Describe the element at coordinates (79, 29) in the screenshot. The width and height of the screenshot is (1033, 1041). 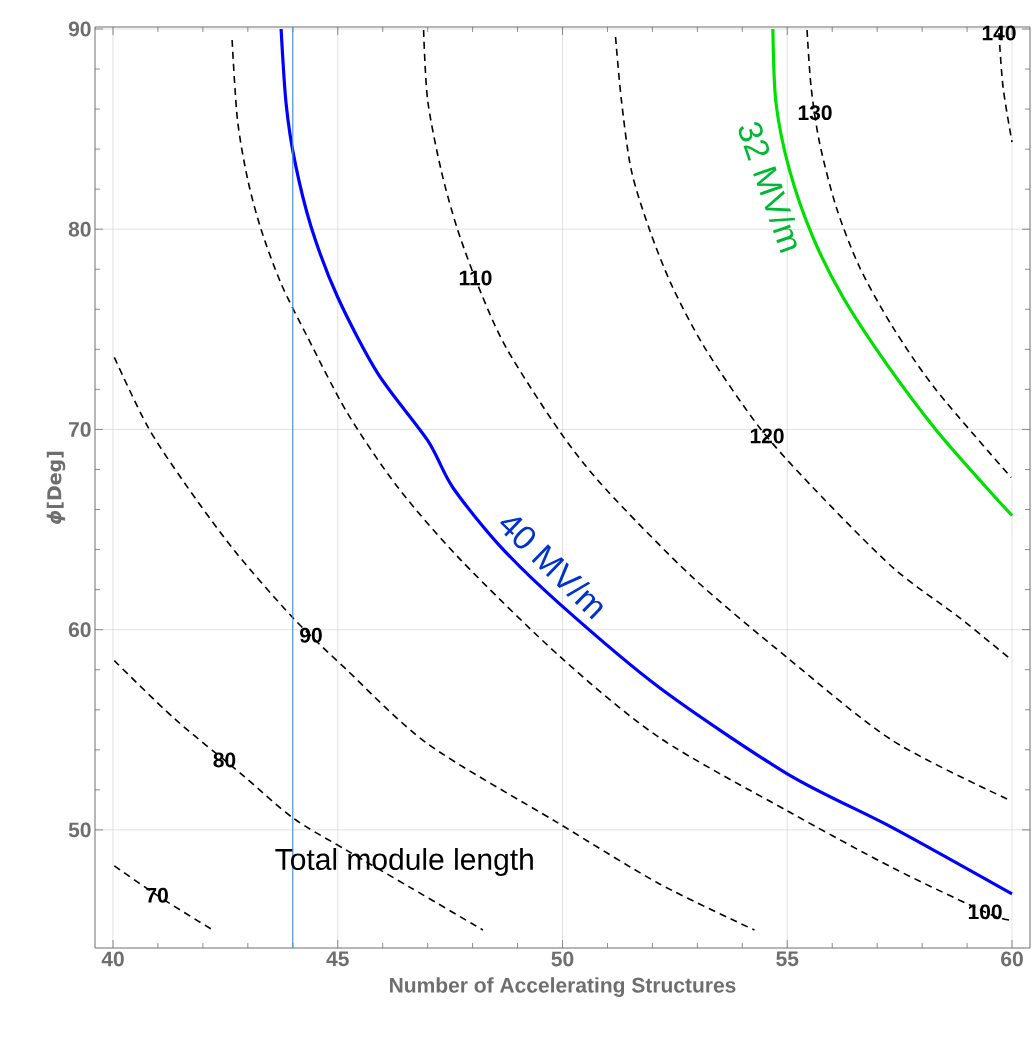
I see `y-tick-label: 90` at that location.